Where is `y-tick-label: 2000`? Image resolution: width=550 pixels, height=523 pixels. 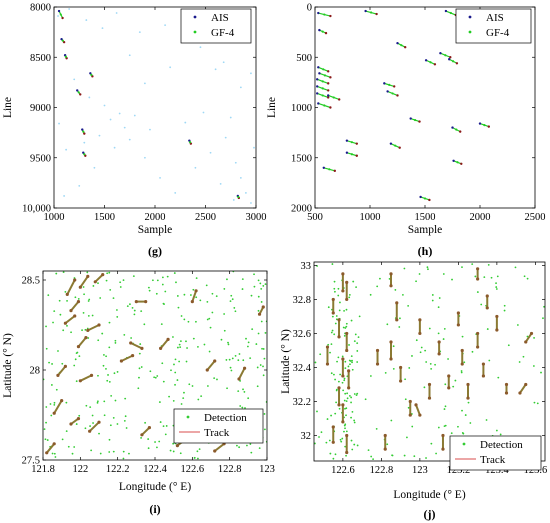 y-tick-label: 2000 is located at coordinates (301, 209).